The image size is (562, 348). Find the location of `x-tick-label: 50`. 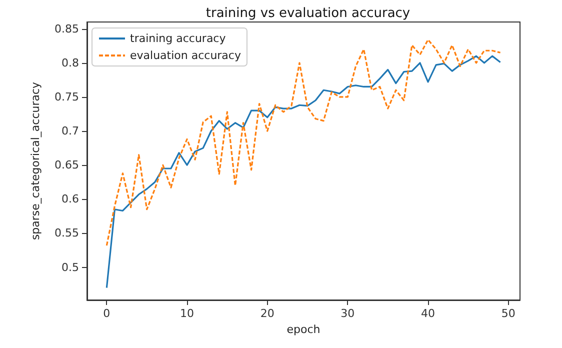

x-tick-label: 50 is located at coordinates (508, 313).